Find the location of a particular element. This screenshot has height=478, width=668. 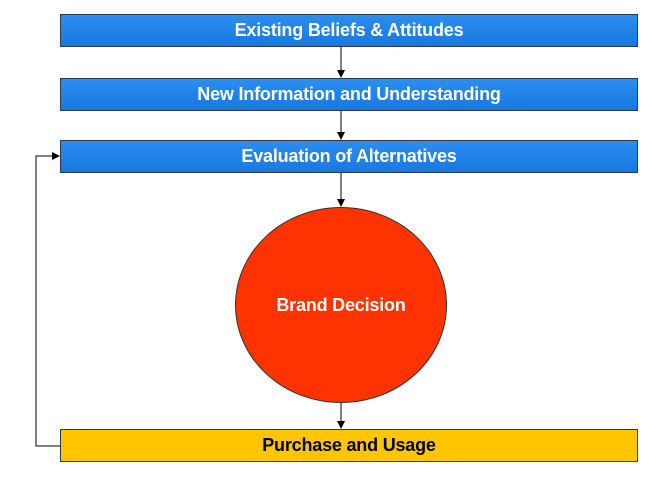

step-new-information-label: New Information and Understanding is located at coordinates (349, 94).